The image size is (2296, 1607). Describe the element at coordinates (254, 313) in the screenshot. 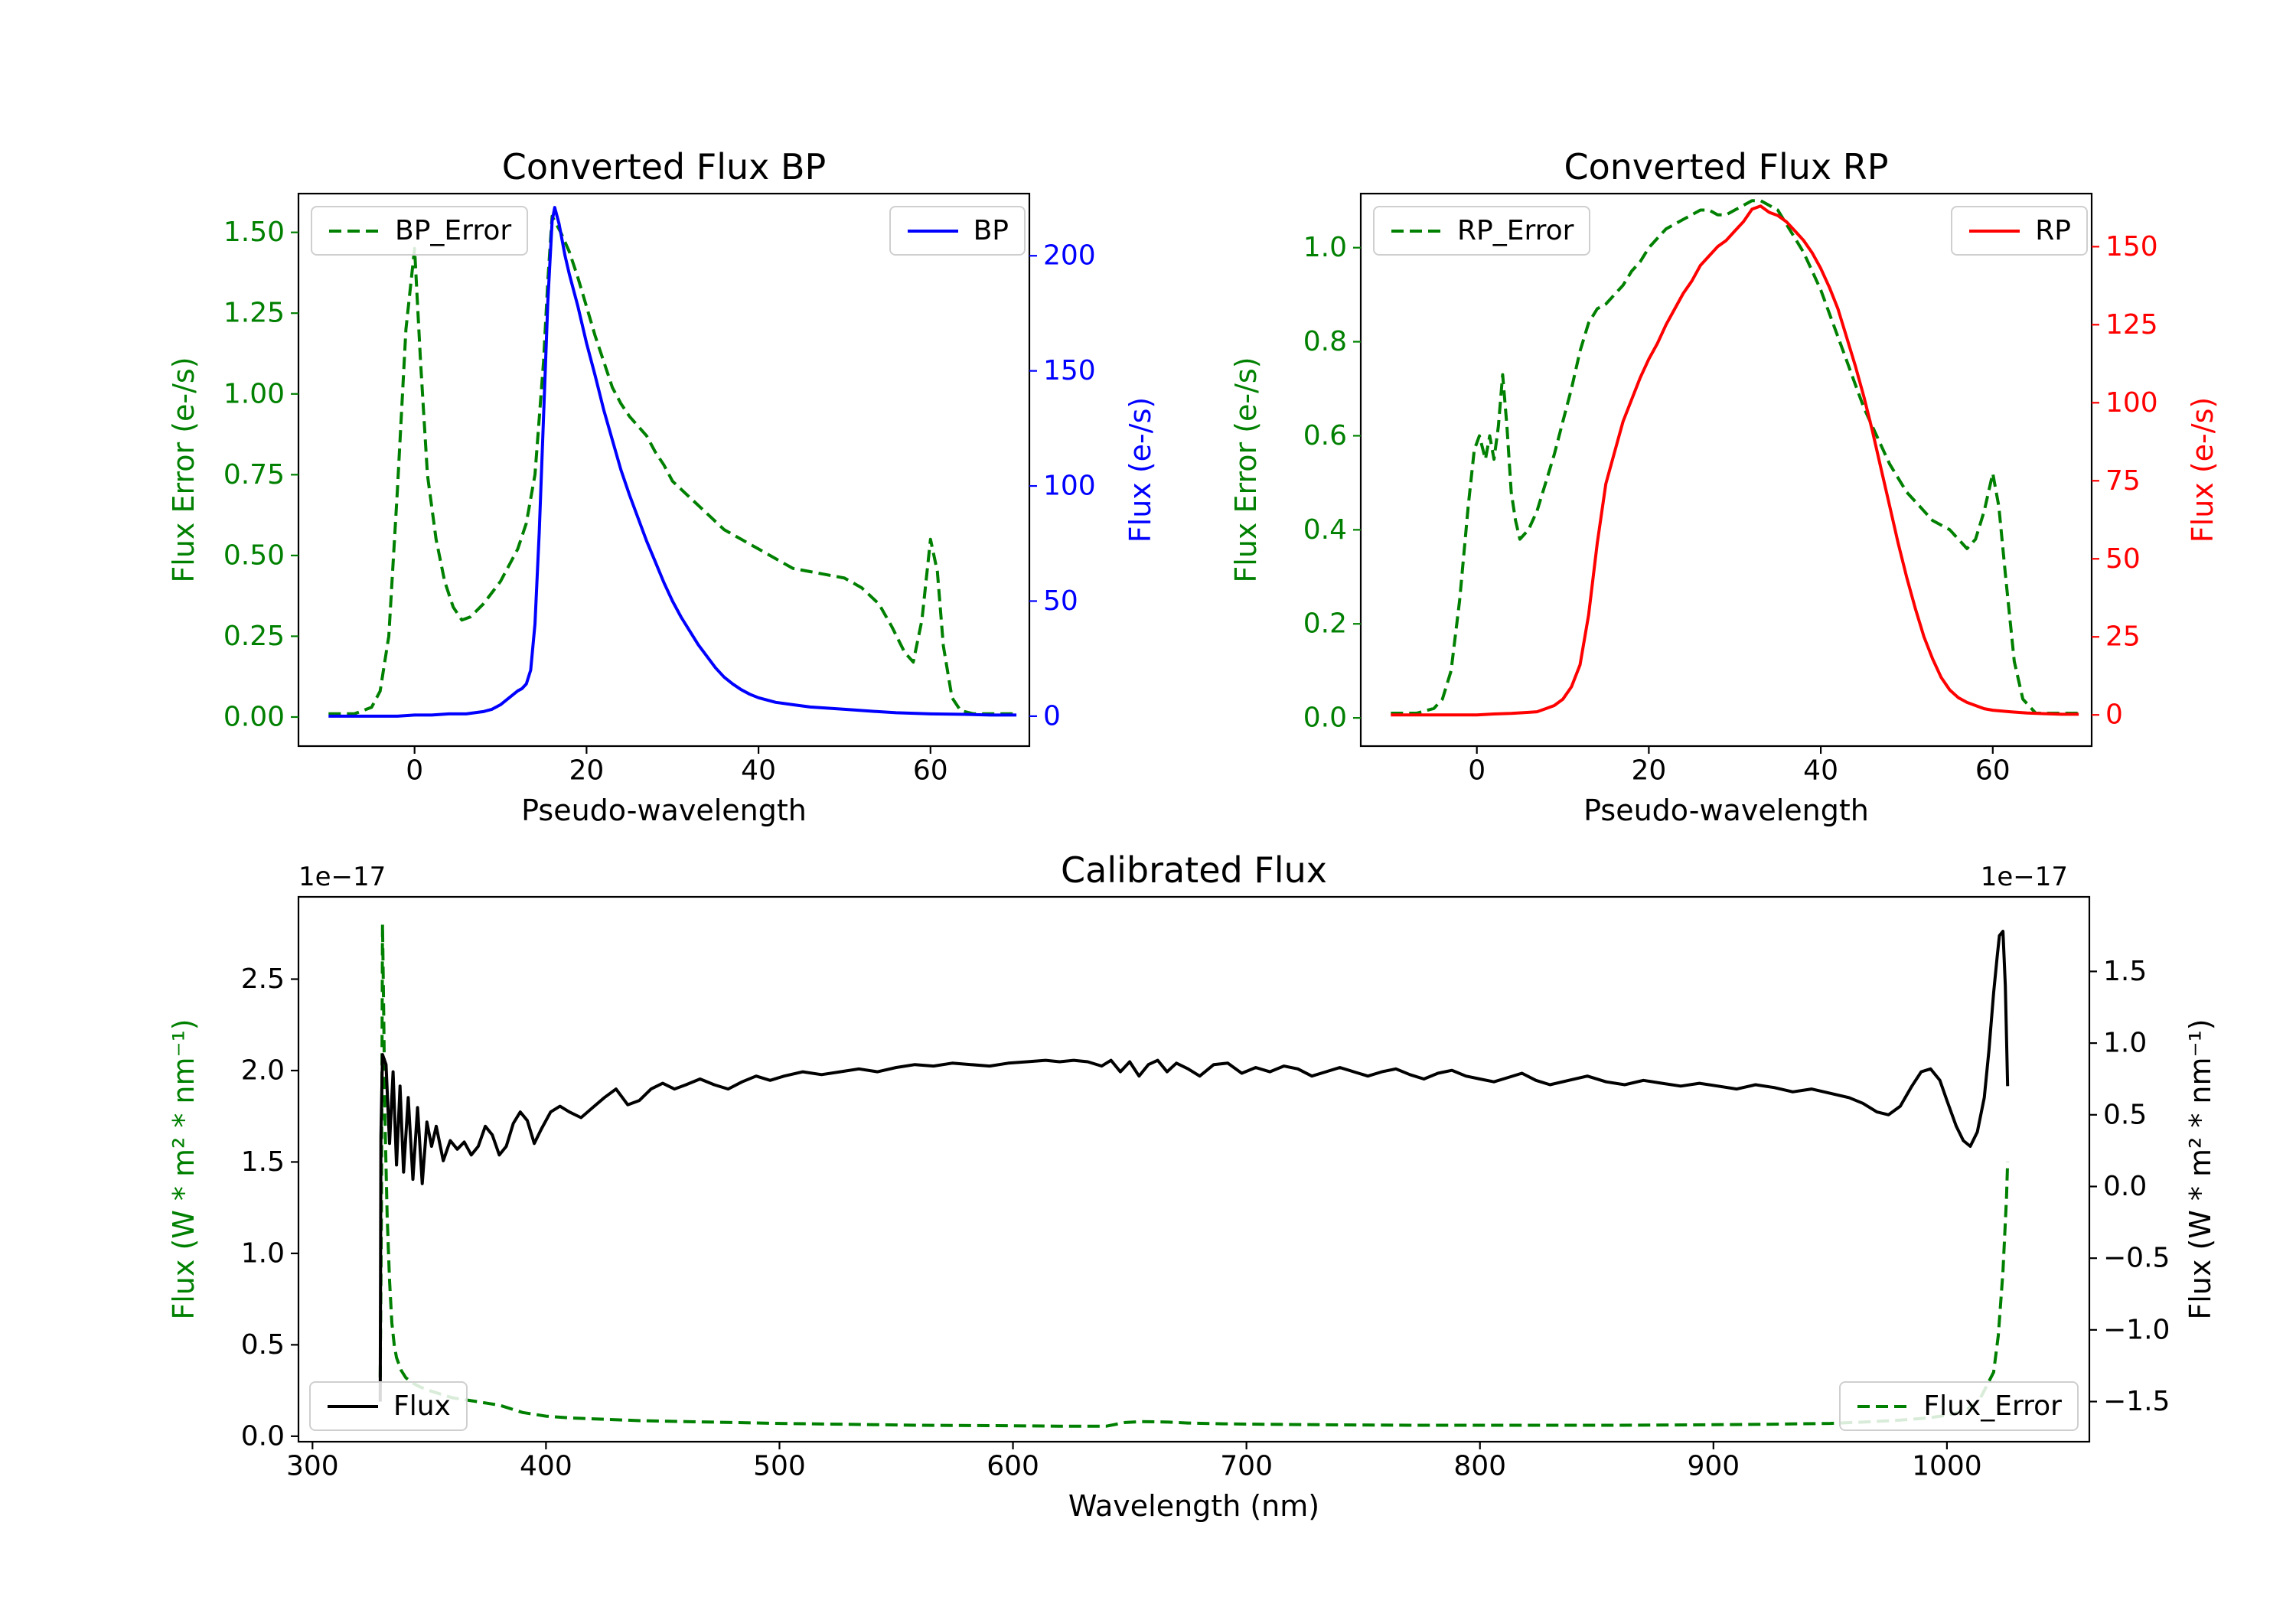

I see `left-y-tick-label: 1.25` at that location.